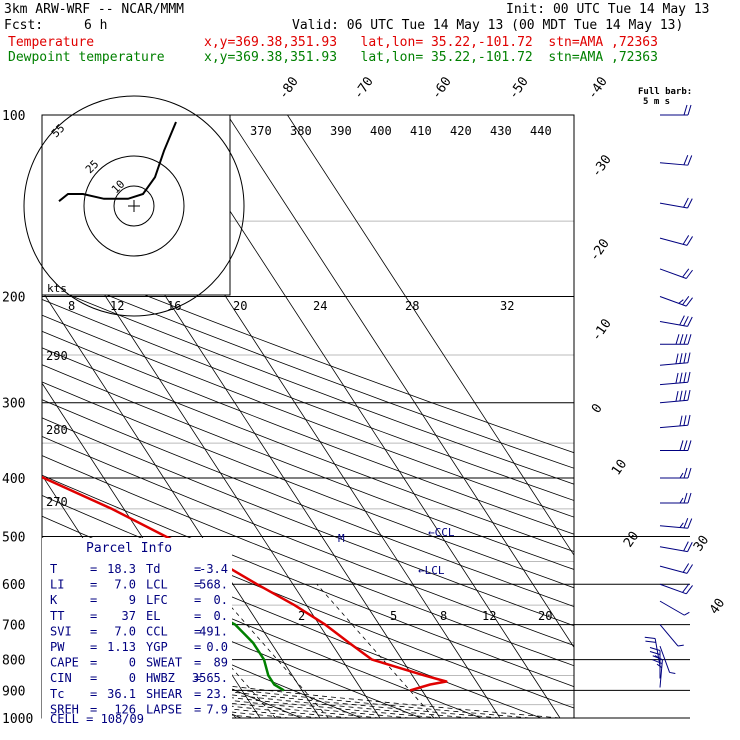  I want to click on hodograph-unit-label: kts, so click(57, 288).